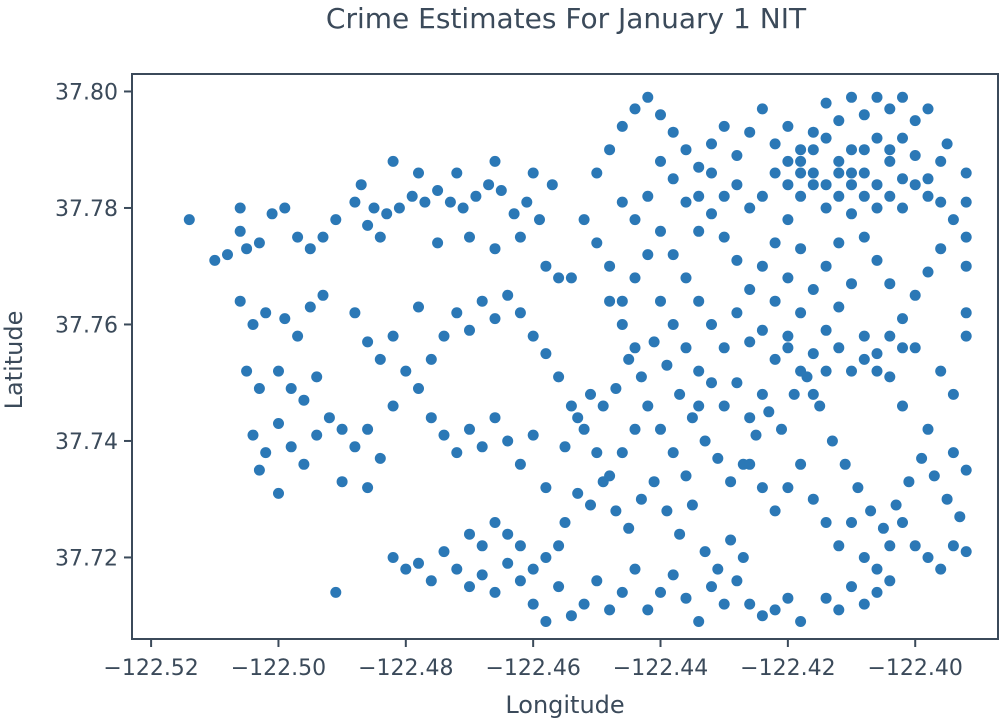 This screenshot has height=721, width=1003. What do you see at coordinates (86, 209) in the screenshot?
I see `y-tick-label: 37.78` at bounding box center [86, 209].